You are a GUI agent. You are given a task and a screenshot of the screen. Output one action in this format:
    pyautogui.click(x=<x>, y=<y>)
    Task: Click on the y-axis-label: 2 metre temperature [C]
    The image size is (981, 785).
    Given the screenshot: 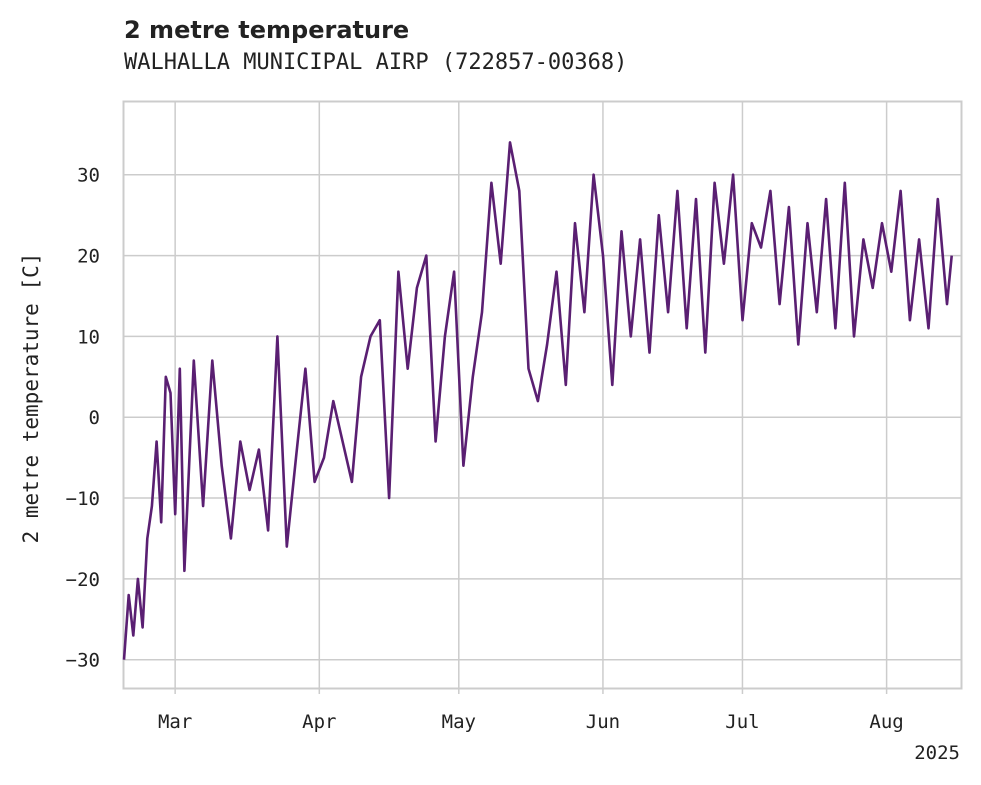 What is the action you would take?
    pyautogui.click(x=31, y=398)
    